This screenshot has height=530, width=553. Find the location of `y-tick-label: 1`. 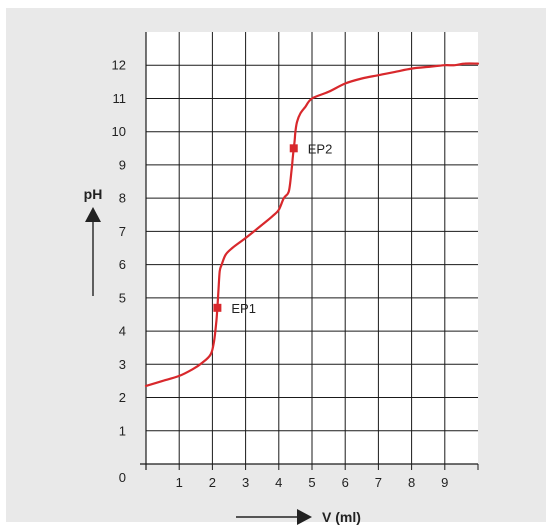

y-tick-label: 1 is located at coordinates (122, 430).